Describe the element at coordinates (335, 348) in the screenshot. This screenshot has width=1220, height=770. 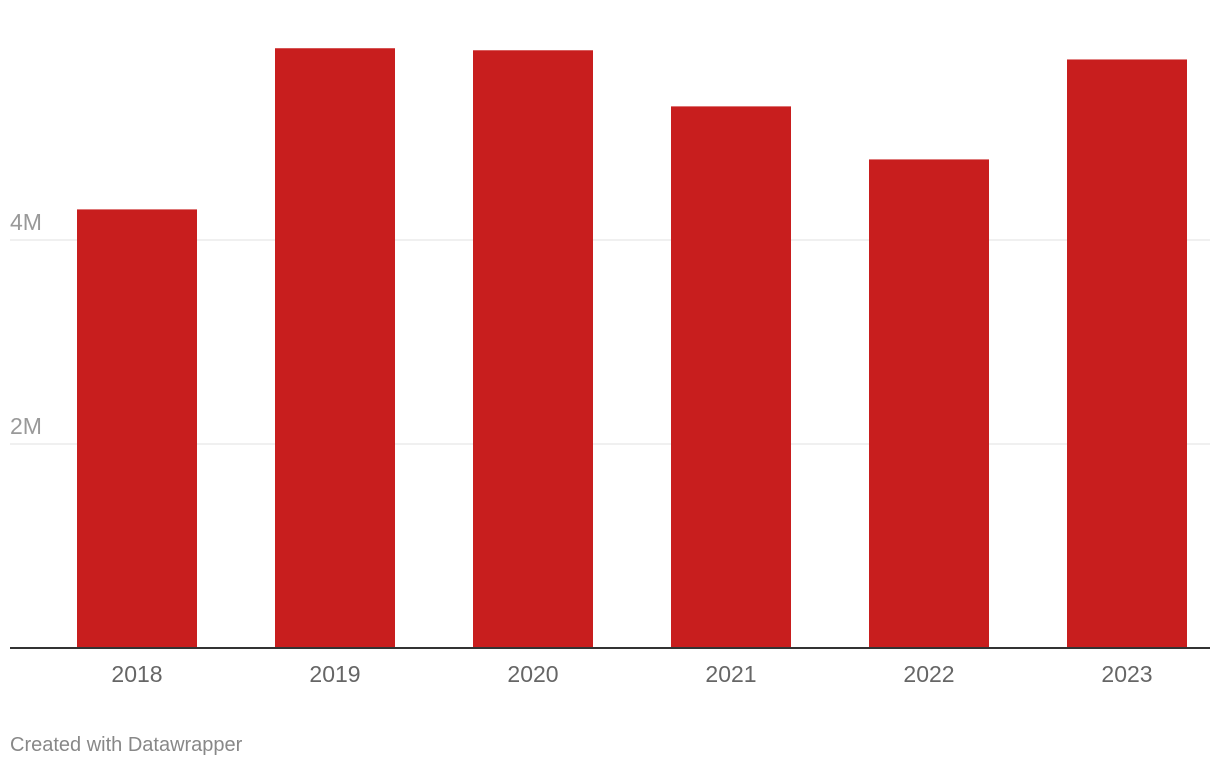
I see `bar-2019` at that location.